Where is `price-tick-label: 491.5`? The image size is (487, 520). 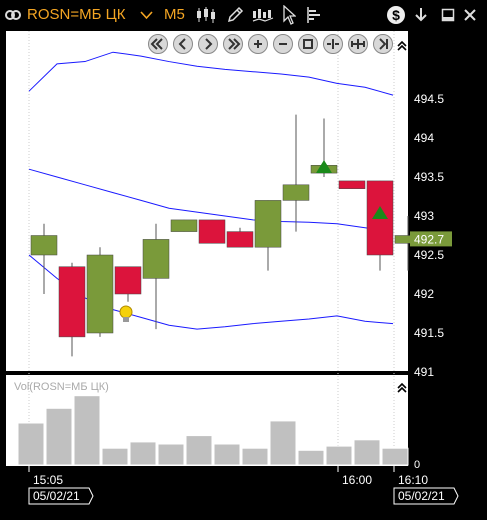
price-tick-label: 491.5 is located at coordinates (429, 333).